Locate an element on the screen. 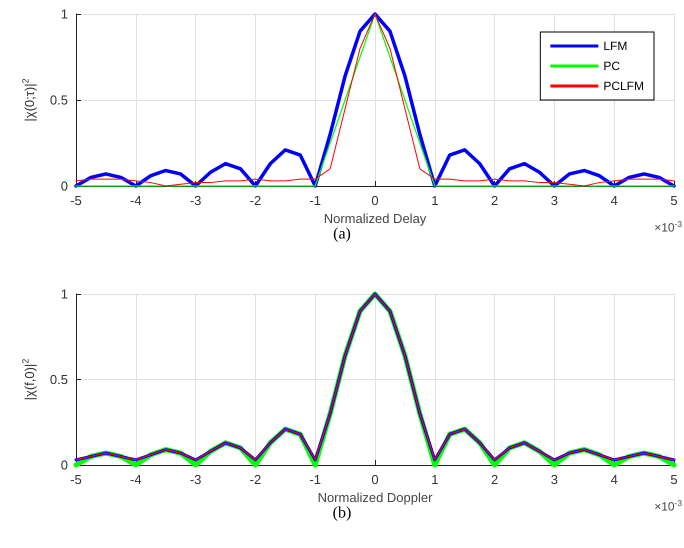 The image size is (684, 548). legend-label: PC is located at coordinates (611, 66).